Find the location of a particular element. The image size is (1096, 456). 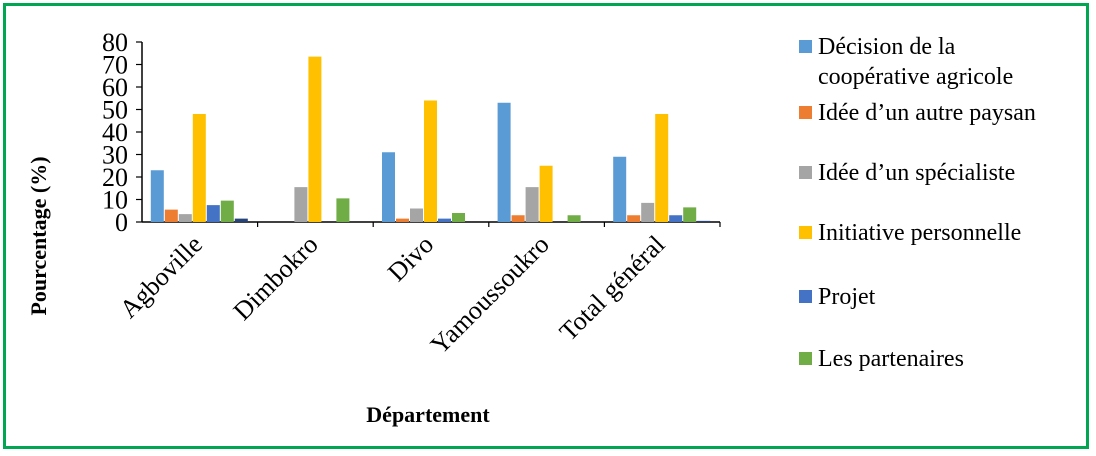

y-tick-label: 40 is located at coordinates (115, 132).